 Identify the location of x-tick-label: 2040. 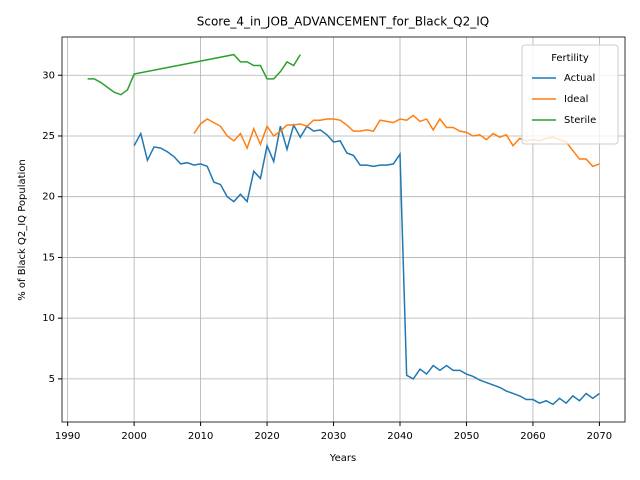
(399, 436).